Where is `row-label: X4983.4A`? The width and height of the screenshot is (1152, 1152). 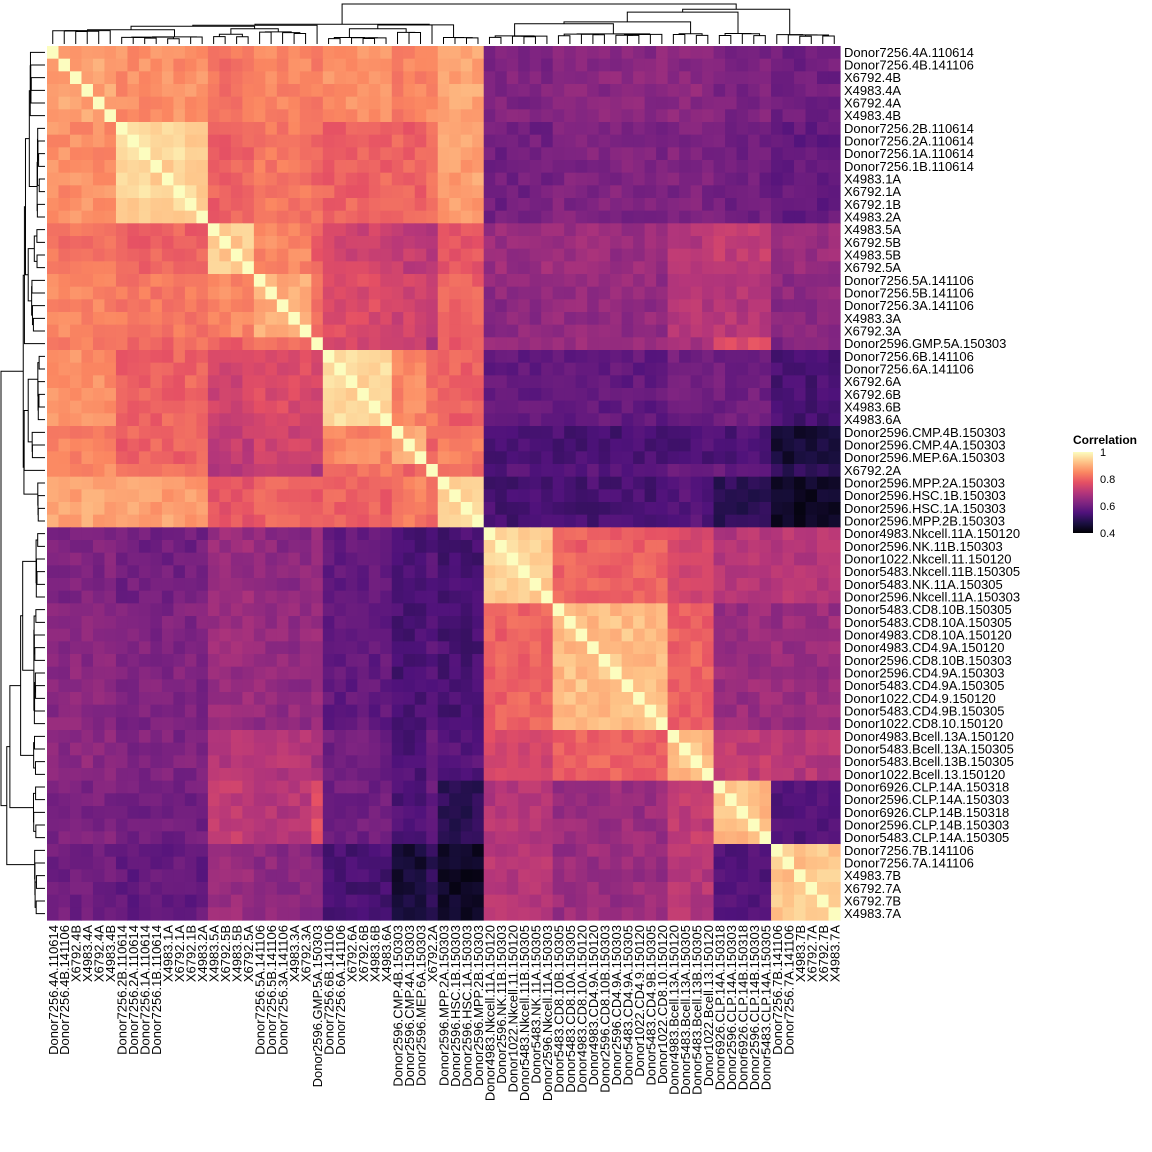 row-label: X4983.4A is located at coordinates (872, 90).